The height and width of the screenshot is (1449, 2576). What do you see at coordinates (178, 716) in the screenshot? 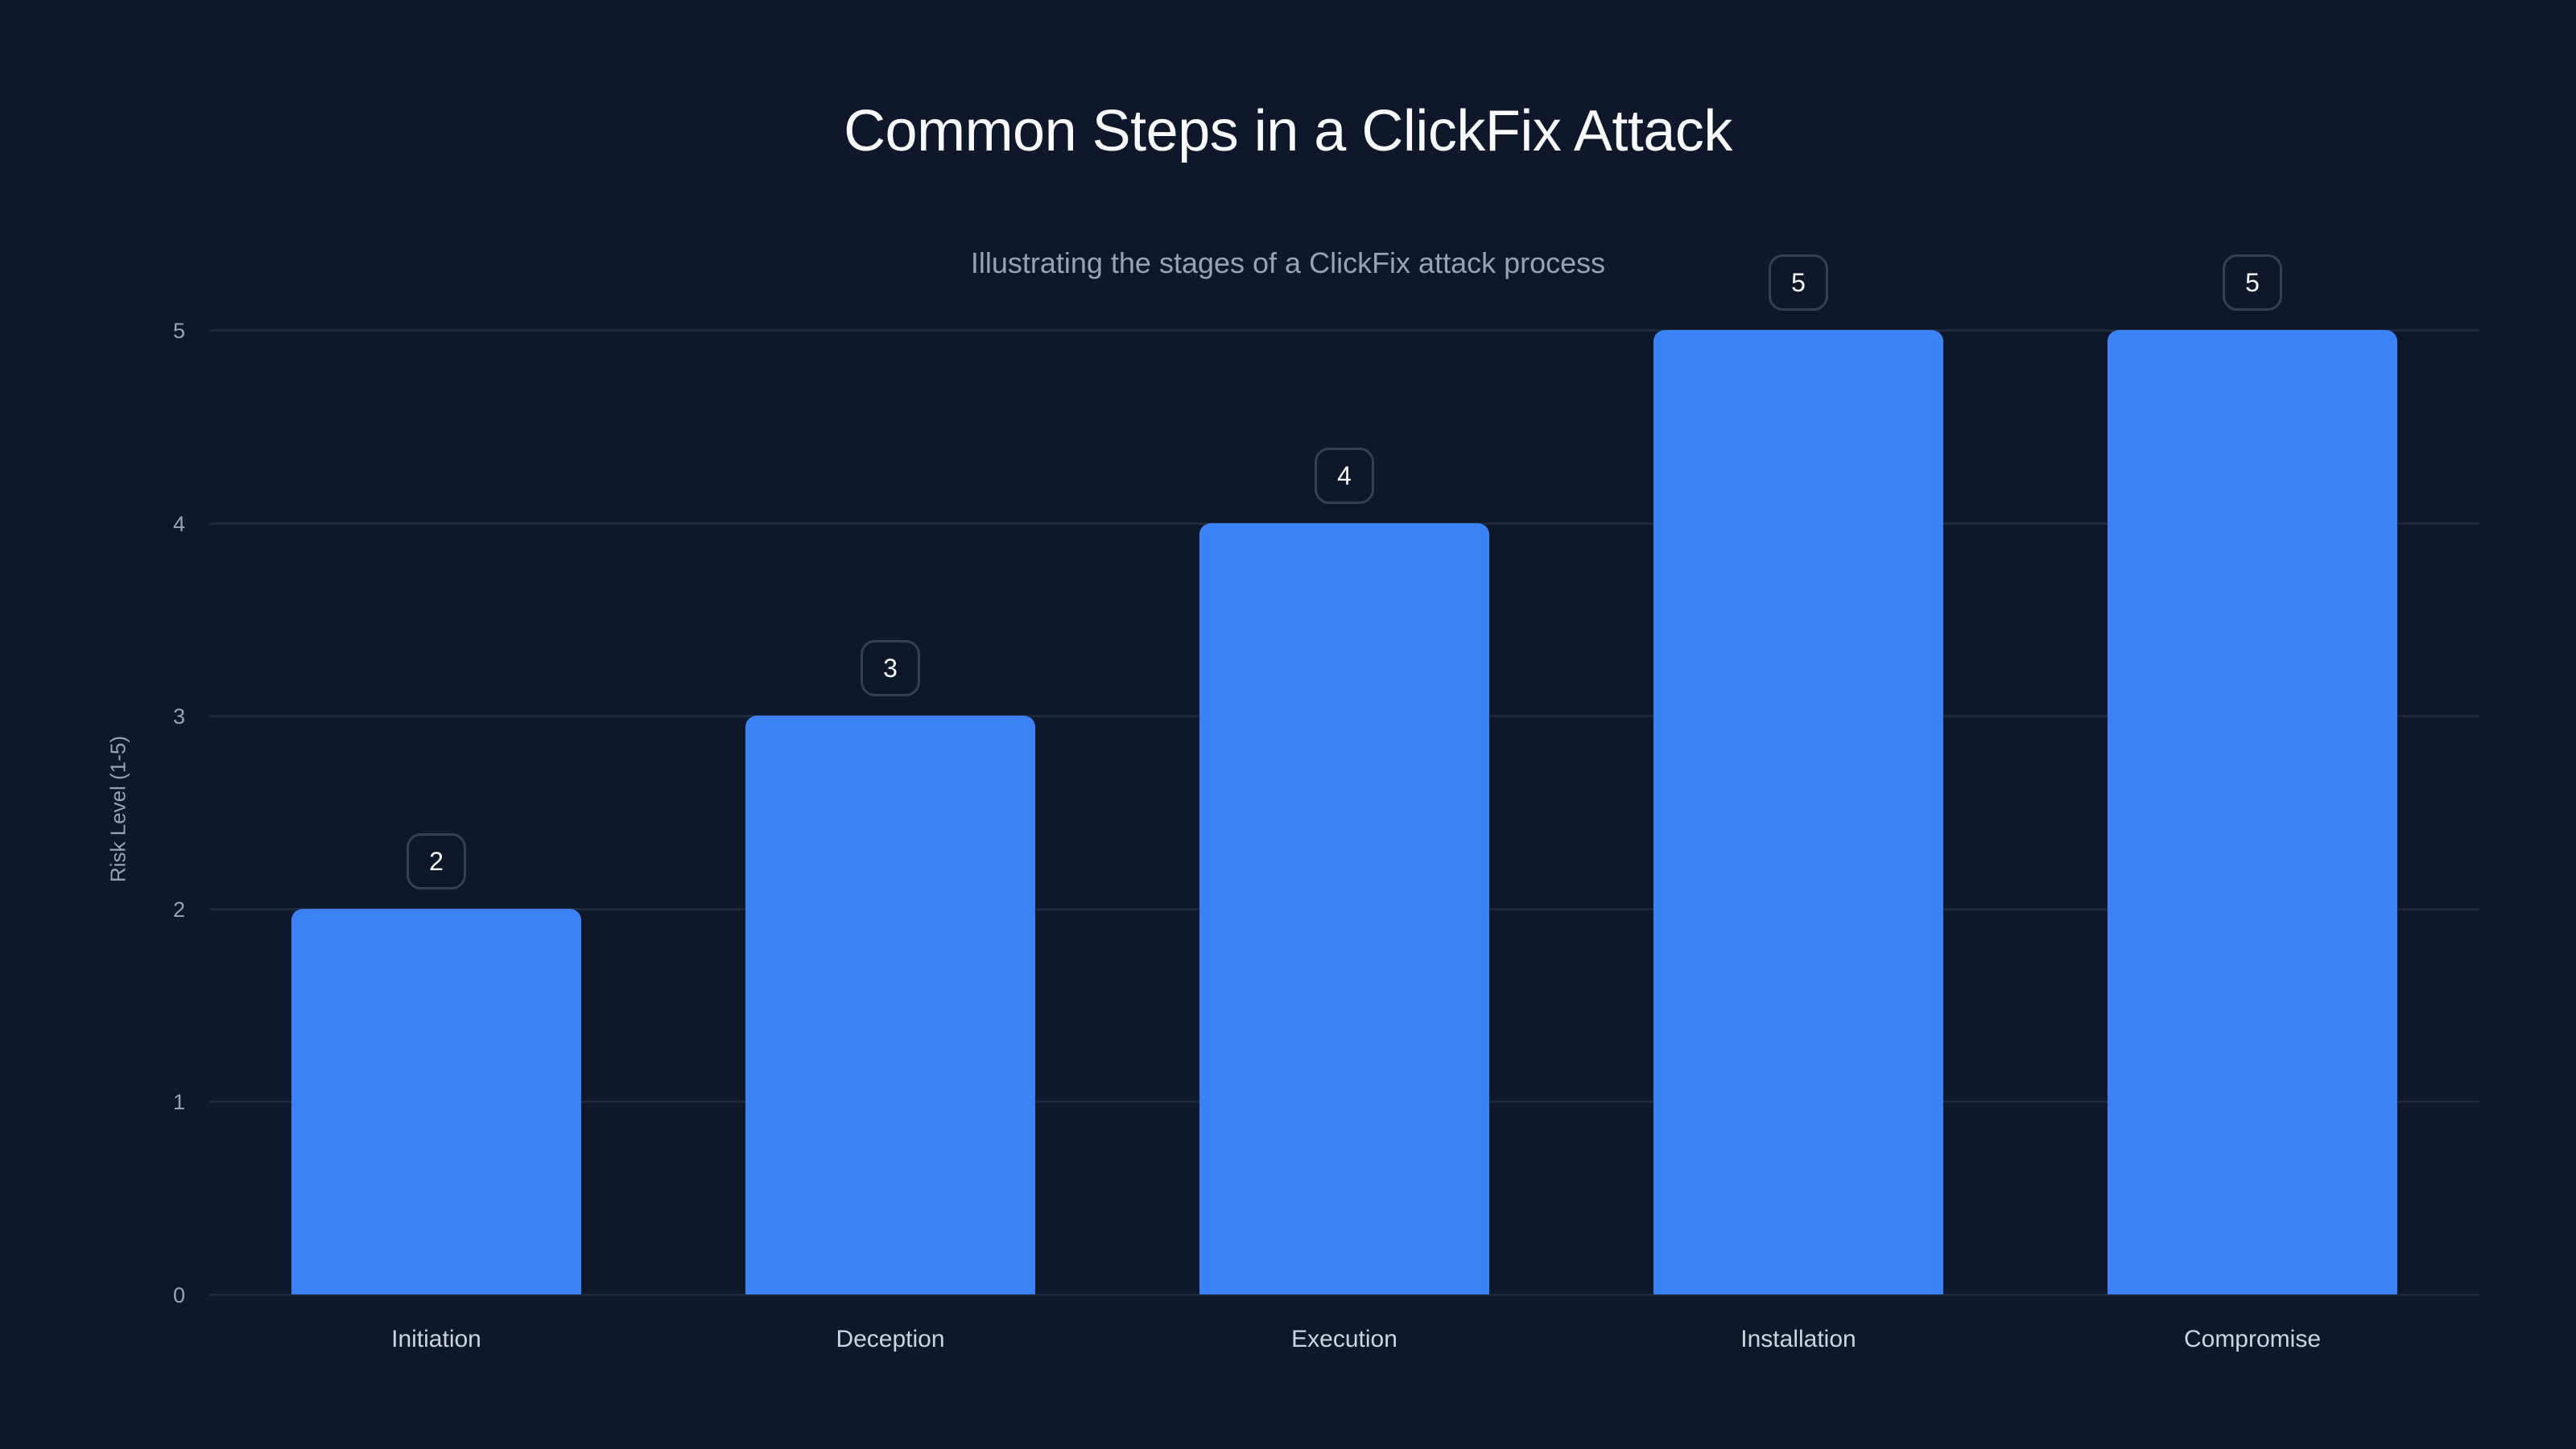
I see `y-tick-label: 3` at bounding box center [178, 716].